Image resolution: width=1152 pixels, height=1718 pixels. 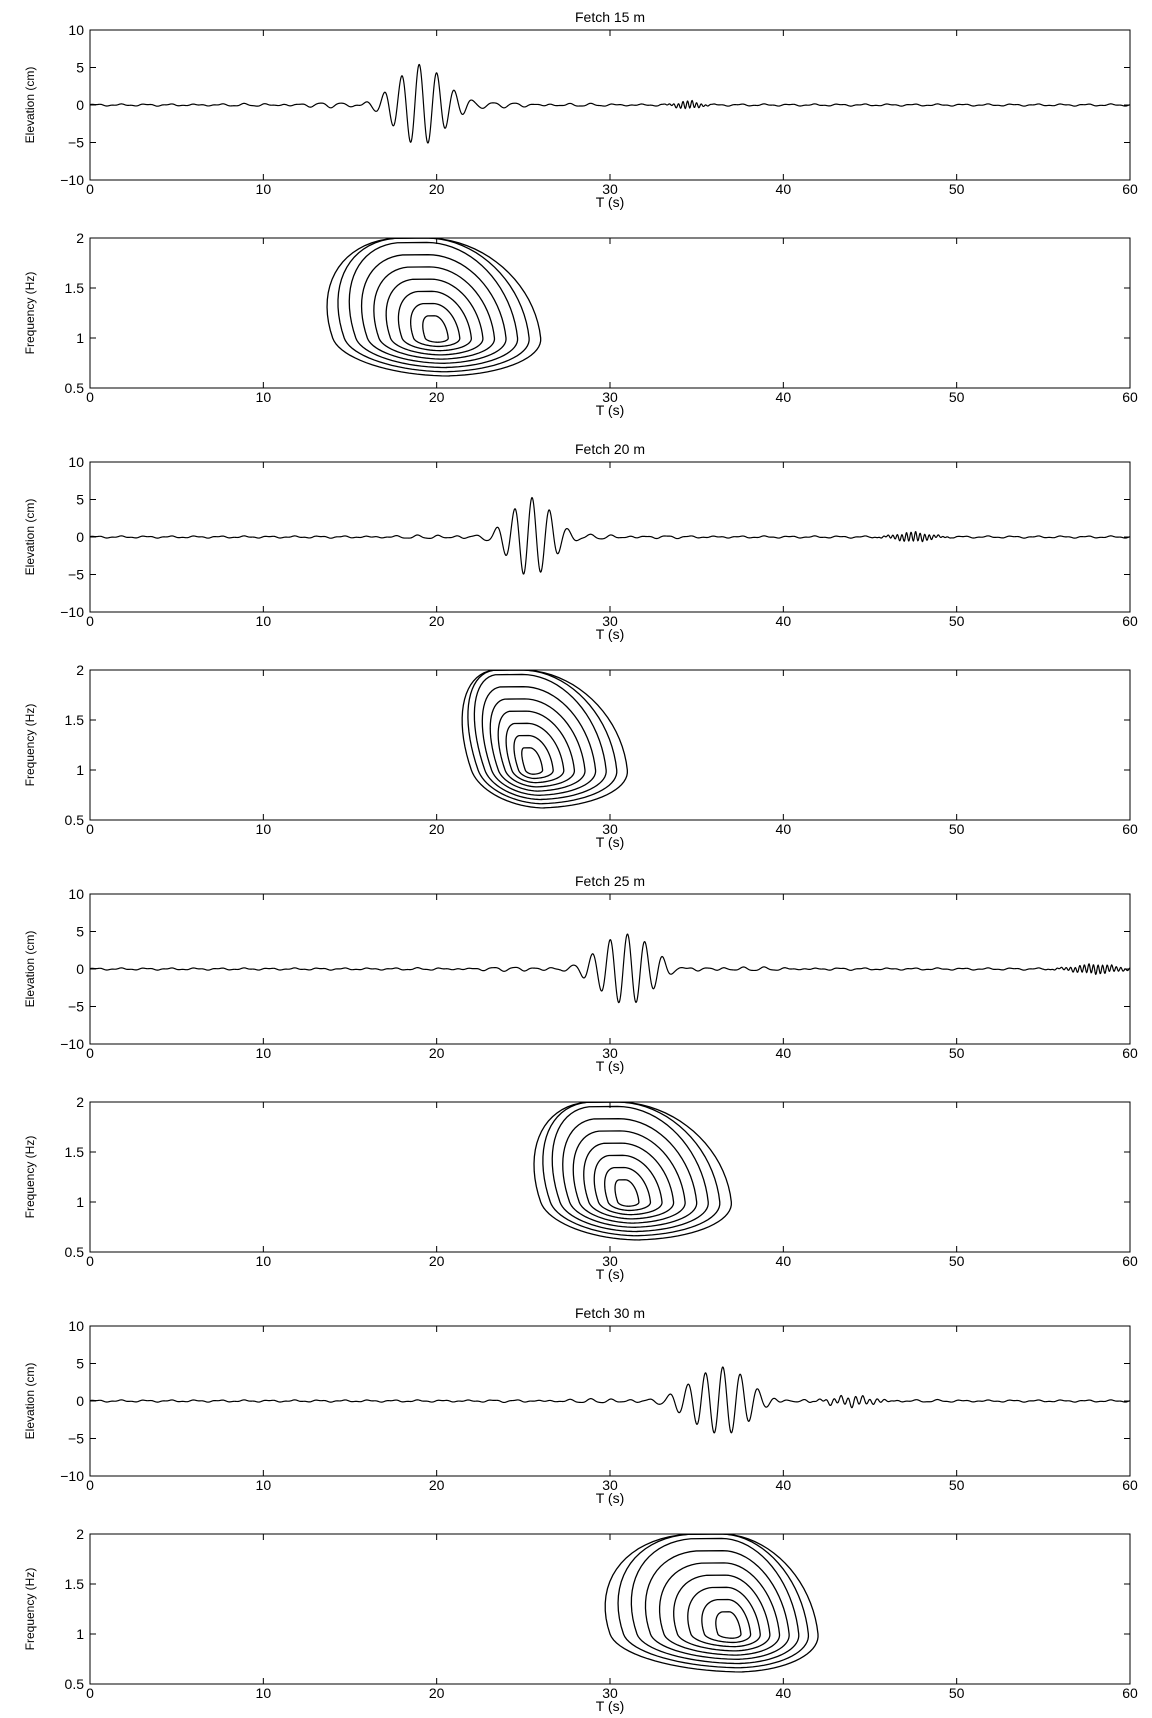 What do you see at coordinates (610, 881) in the screenshot?
I see `panel-title: Fetch 25 m` at bounding box center [610, 881].